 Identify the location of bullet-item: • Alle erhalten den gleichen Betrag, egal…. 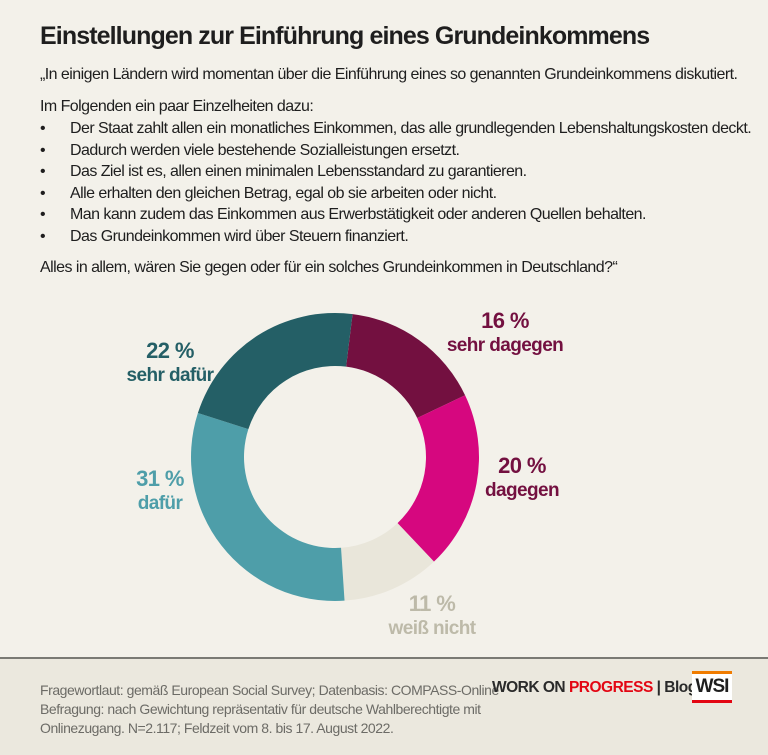
(268, 194).